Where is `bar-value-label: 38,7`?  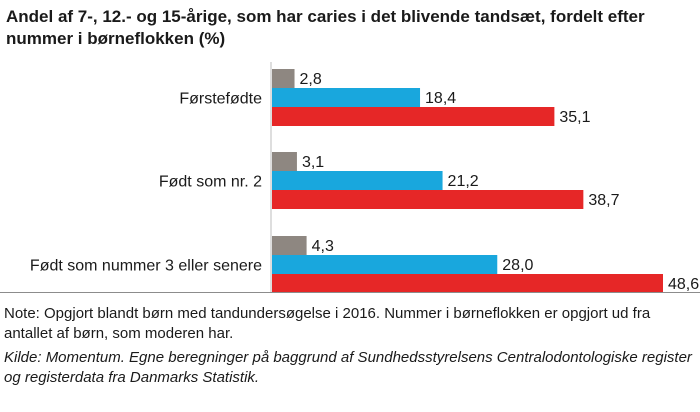 bar-value-label: 38,7 is located at coordinates (603, 200).